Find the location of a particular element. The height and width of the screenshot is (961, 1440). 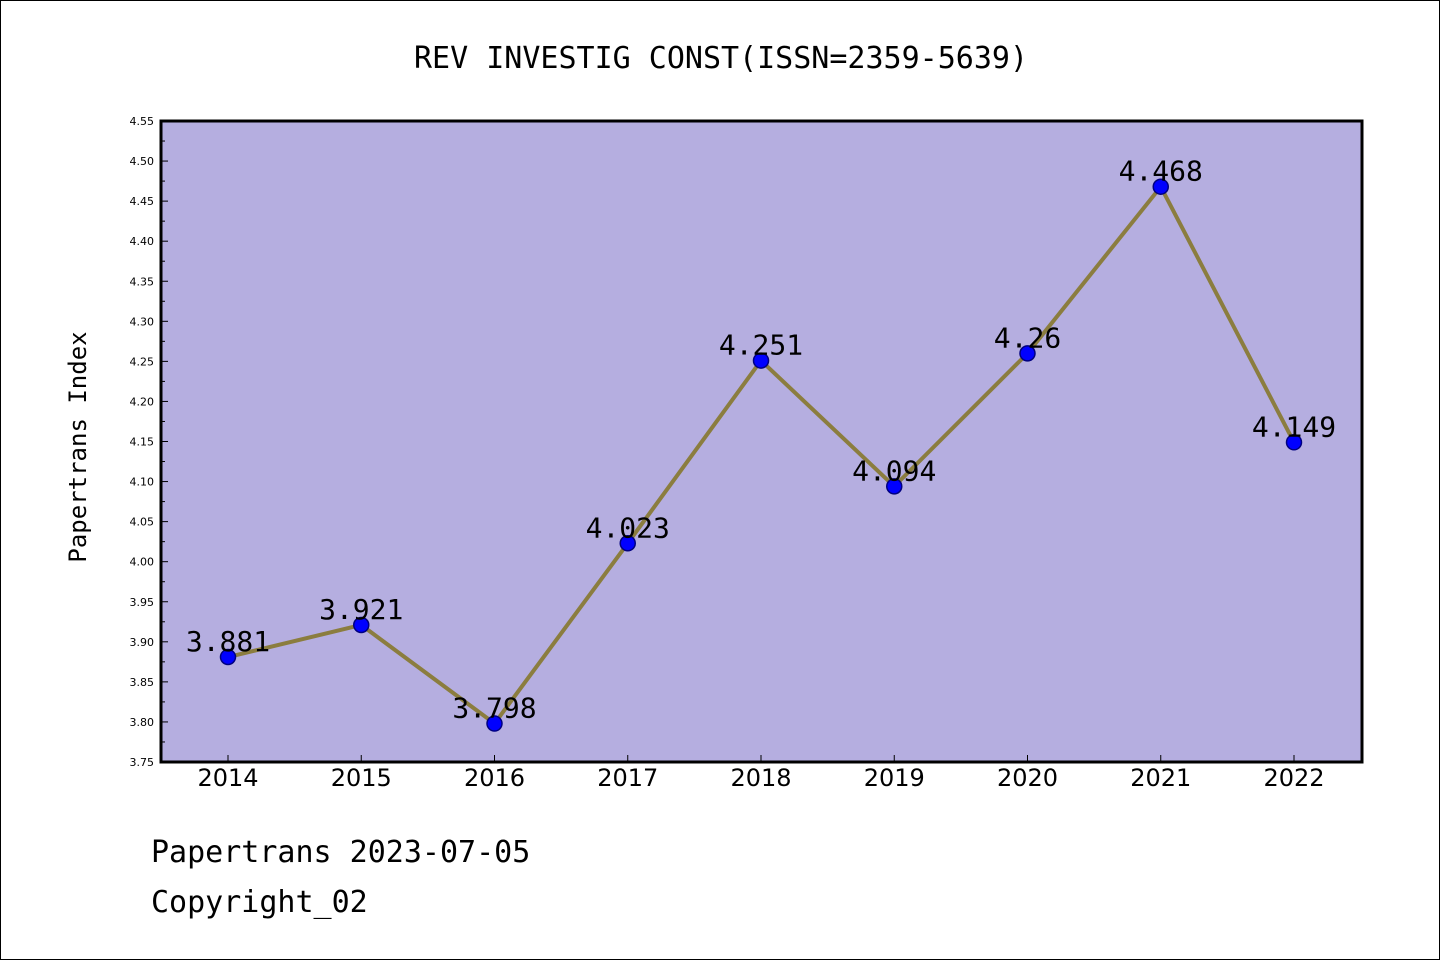

y-tick-label: 3.90 is located at coordinates (142, 642).